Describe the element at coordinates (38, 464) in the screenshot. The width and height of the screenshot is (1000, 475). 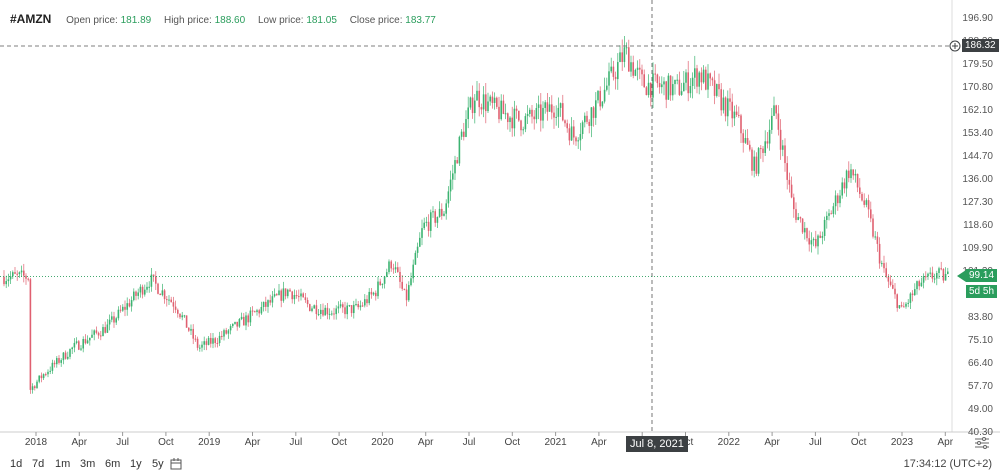
I see `timeframe-7d: 7d` at that location.